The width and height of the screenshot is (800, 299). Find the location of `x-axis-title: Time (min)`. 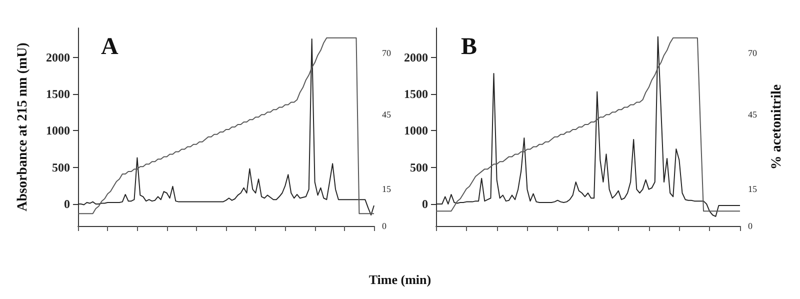

x-axis-title: Time (min) is located at coordinates (400, 280).